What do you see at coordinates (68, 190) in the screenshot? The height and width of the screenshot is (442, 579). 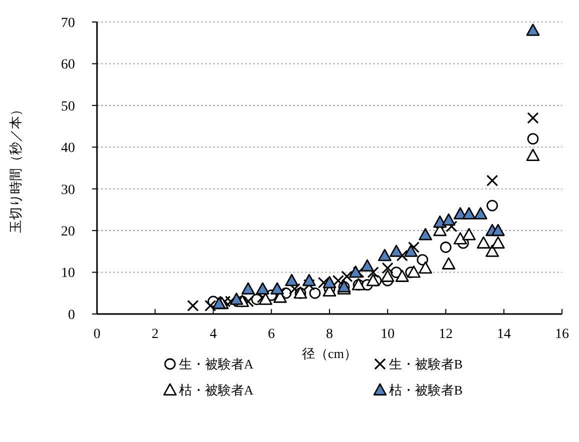 I see `y-tick-label: 30` at bounding box center [68, 190].